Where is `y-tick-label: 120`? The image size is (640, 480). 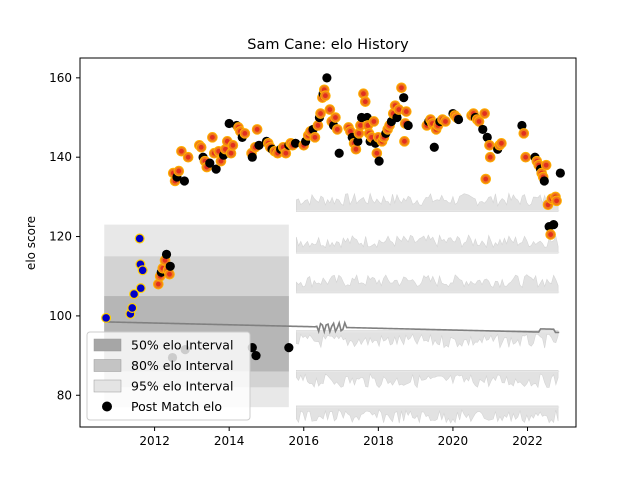 y-tick-label: 120 is located at coordinates (60, 237).